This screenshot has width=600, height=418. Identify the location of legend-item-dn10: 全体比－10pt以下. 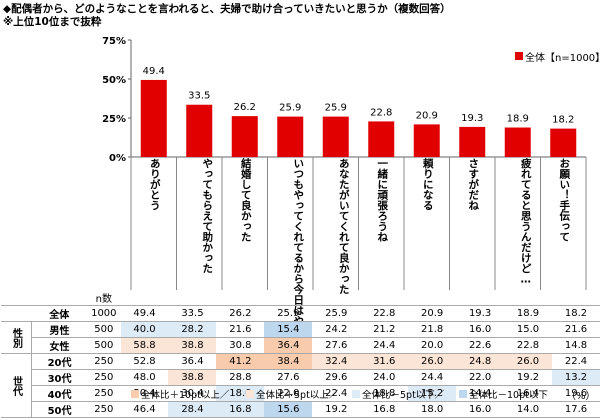
(503, 394).